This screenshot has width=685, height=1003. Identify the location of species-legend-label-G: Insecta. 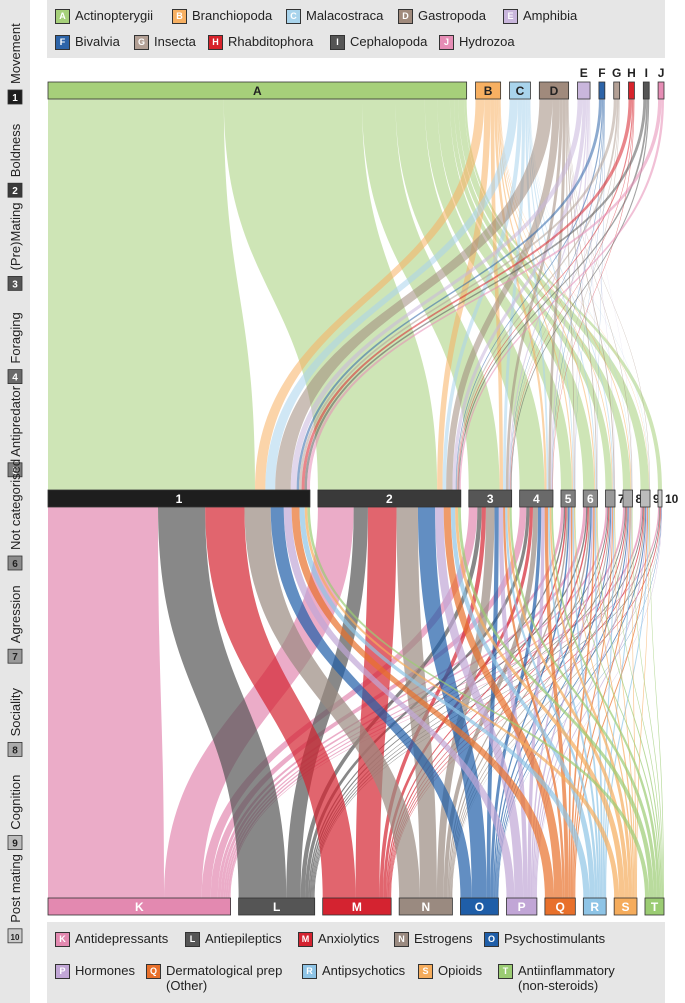
(175, 41).